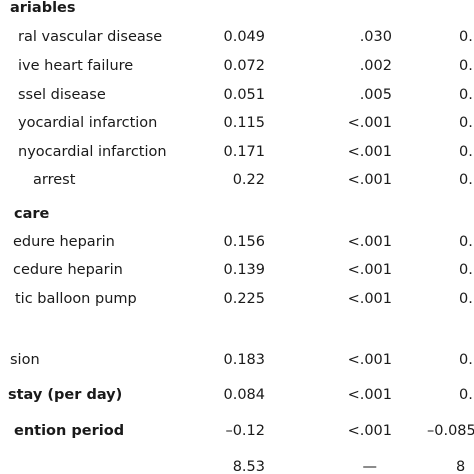 This screenshot has width=474, height=474. What do you see at coordinates (76, 66) in the screenshot?
I see `row-label: ive heart failure` at bounding box center [76, 66].